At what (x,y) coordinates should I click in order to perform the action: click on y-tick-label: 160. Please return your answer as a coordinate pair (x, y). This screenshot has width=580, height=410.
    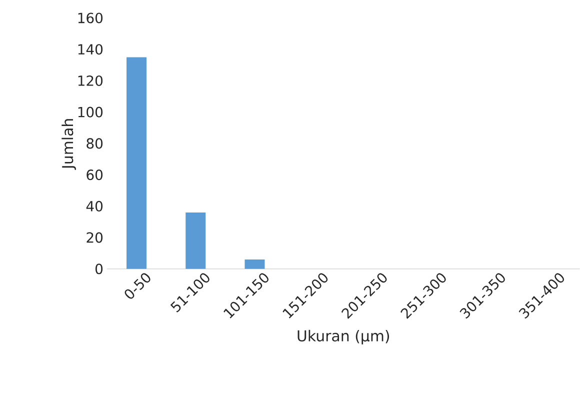
    Looking at the image, I should click on (90, 18).